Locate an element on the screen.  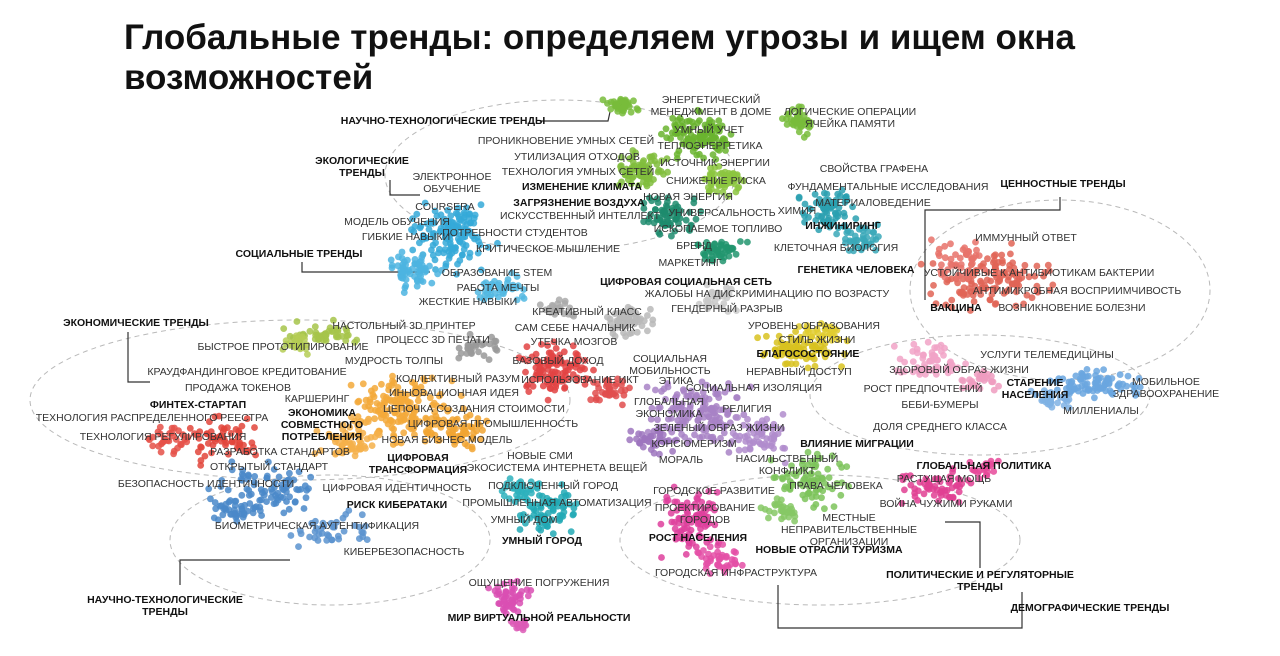
trend-item-label-line: ПРОЕКТИРОВАНИЕ is located at coordinates (705, 508).